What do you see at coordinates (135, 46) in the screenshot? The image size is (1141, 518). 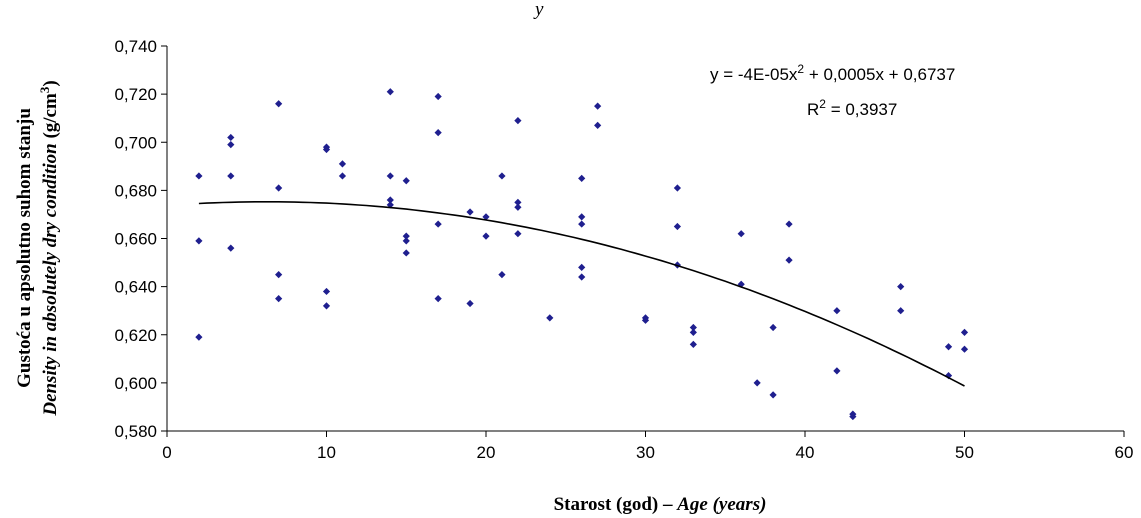 I see `y-tick-label: 0,740` at bounding box center [135, 46].